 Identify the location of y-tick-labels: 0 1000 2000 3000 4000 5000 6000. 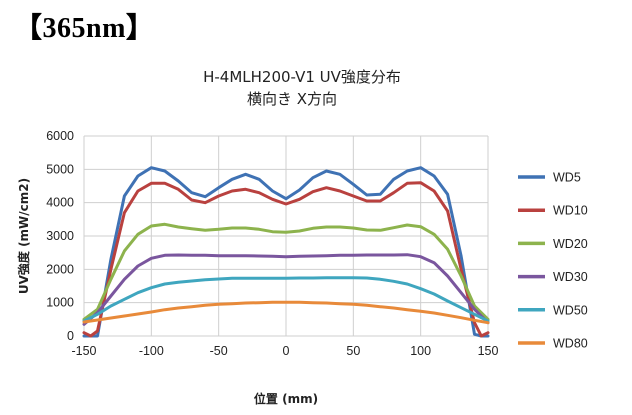
(60, 236).